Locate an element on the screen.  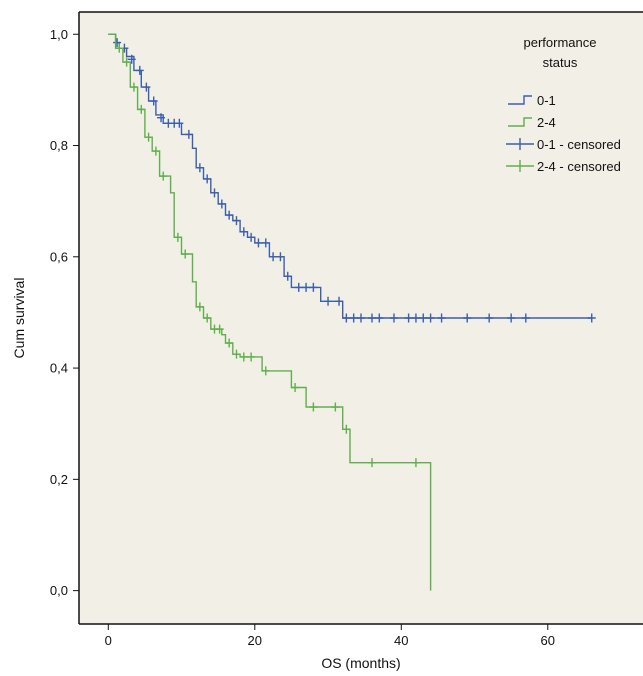
x-tick-label: 40 is located at coordinates (401, 640).